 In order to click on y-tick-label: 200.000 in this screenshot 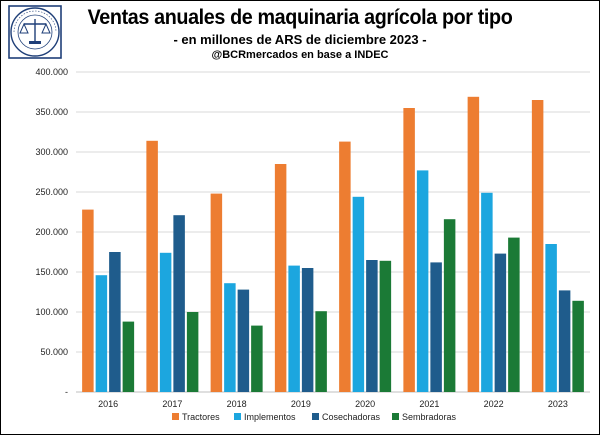, I will do `click(51, 232)`.